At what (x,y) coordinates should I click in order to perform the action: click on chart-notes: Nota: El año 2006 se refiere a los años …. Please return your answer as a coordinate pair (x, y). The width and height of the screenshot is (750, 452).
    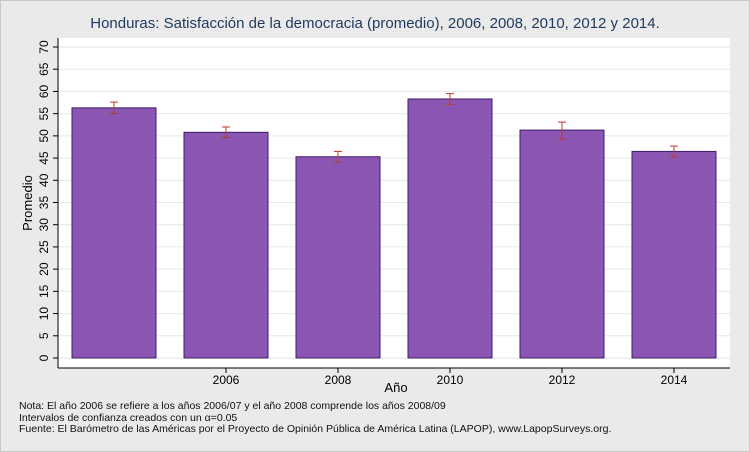
    Looking at the image, I should click on (315, 418).